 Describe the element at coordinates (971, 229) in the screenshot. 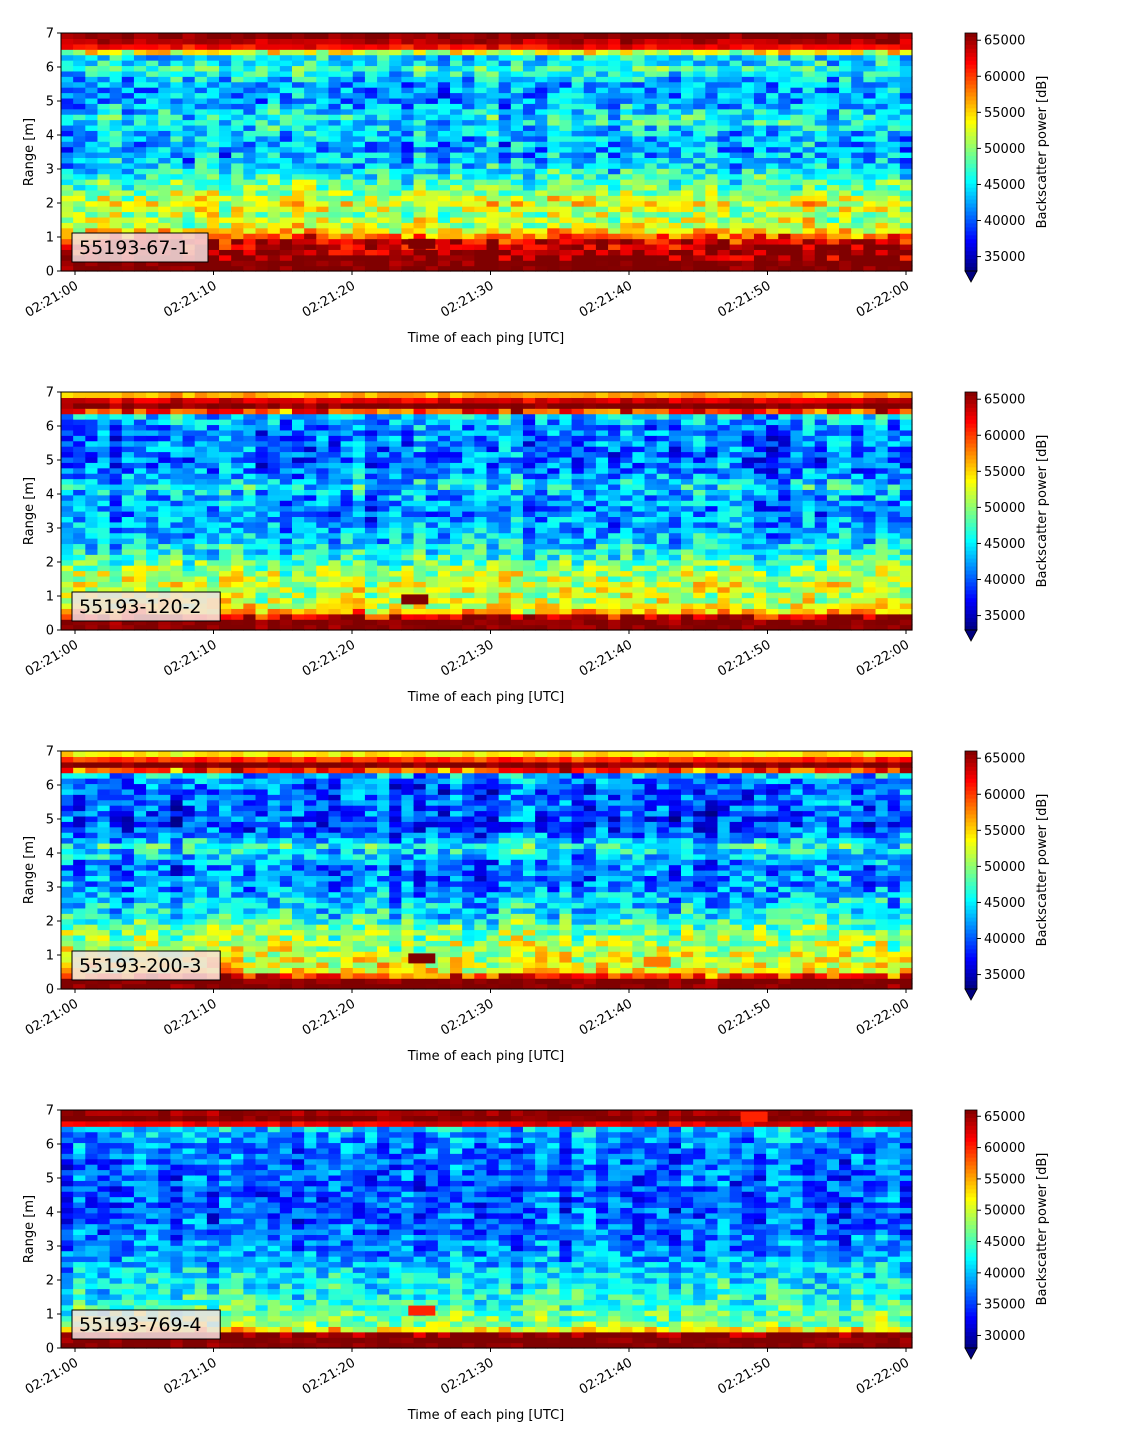

I see `colorbar-segment` at that location.